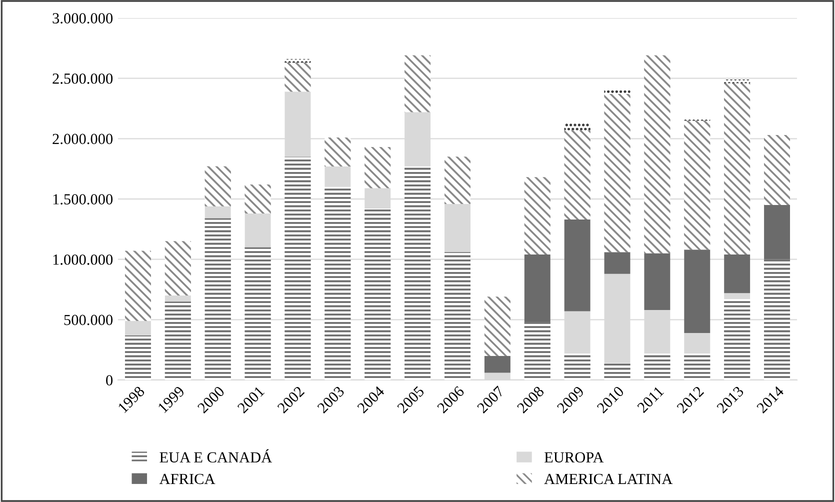  What do you see at coordinates (82, 139) in the screenshot?
I see `y-tick-label: 2.000.000` at bounding box center [82, 139].